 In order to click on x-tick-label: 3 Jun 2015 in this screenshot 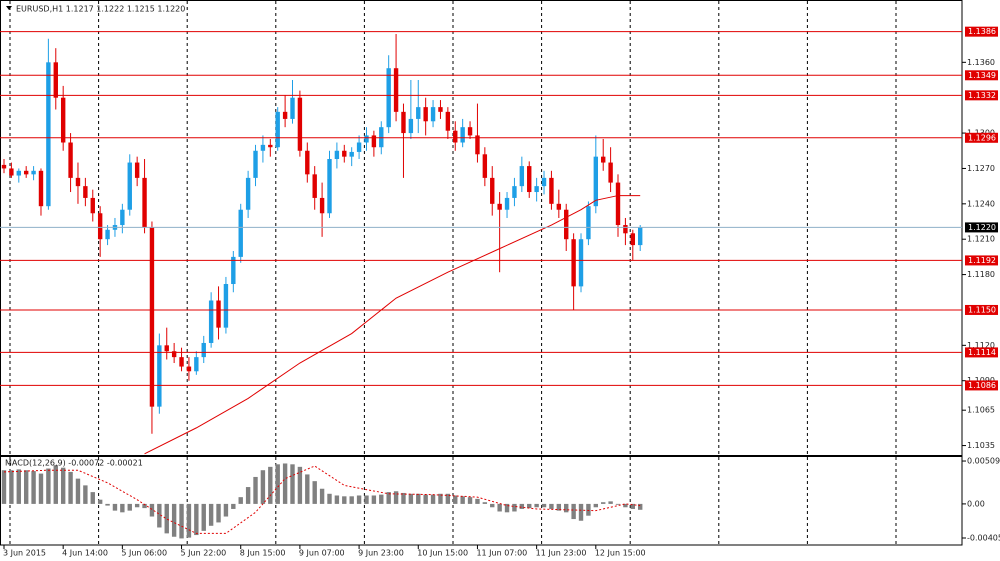, I will do `click(24, 553)`.